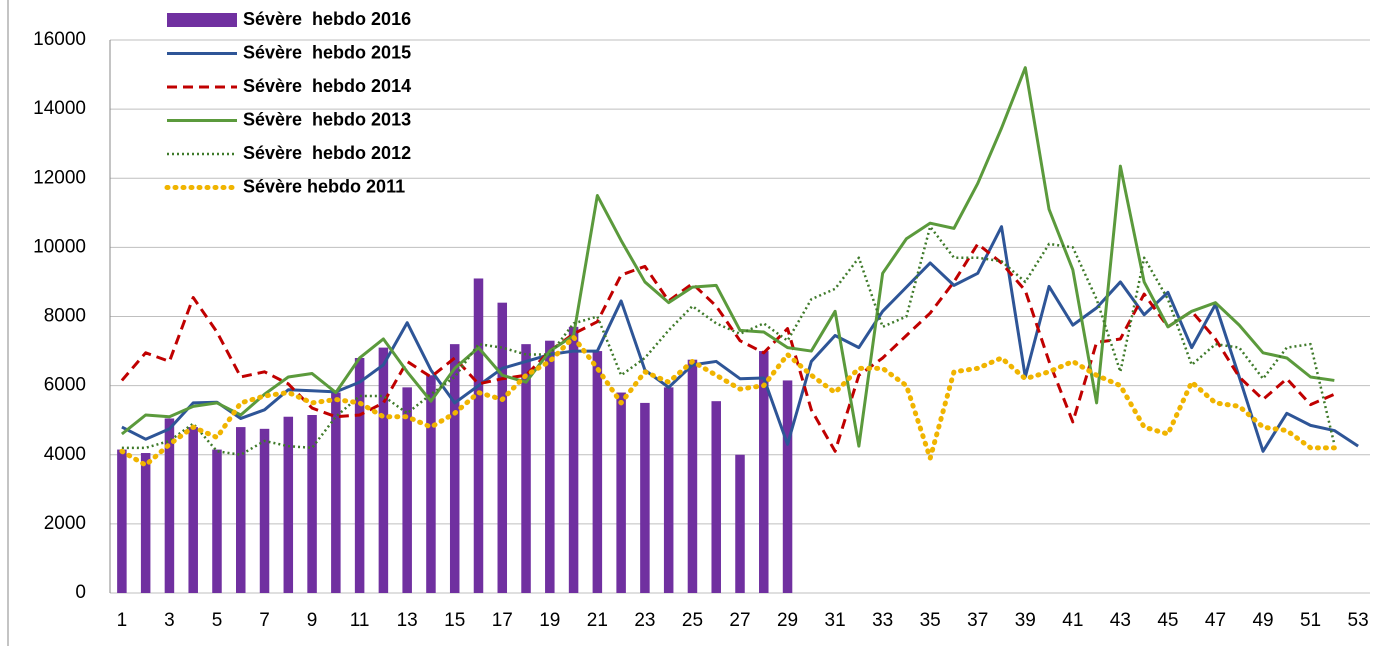 Image resolution: width=1400 pixels, height=651 pixels. Describe the element at coordinates (739, 620) in the screenshot. I see `x-tick-label: 27` at that location.